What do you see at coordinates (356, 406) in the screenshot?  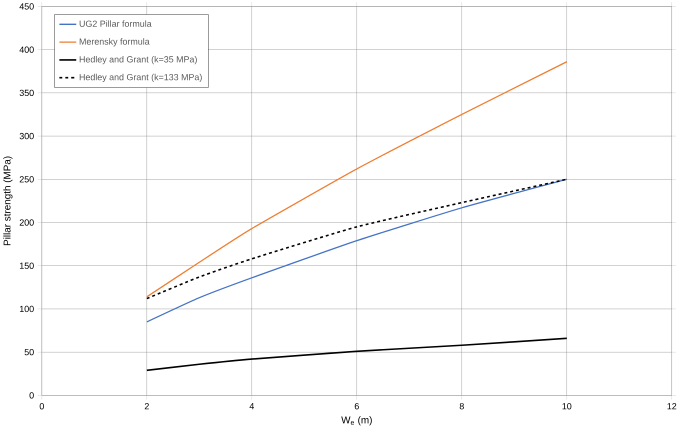 I see `x-tick-label: 6` at bounding box center [356, 406].